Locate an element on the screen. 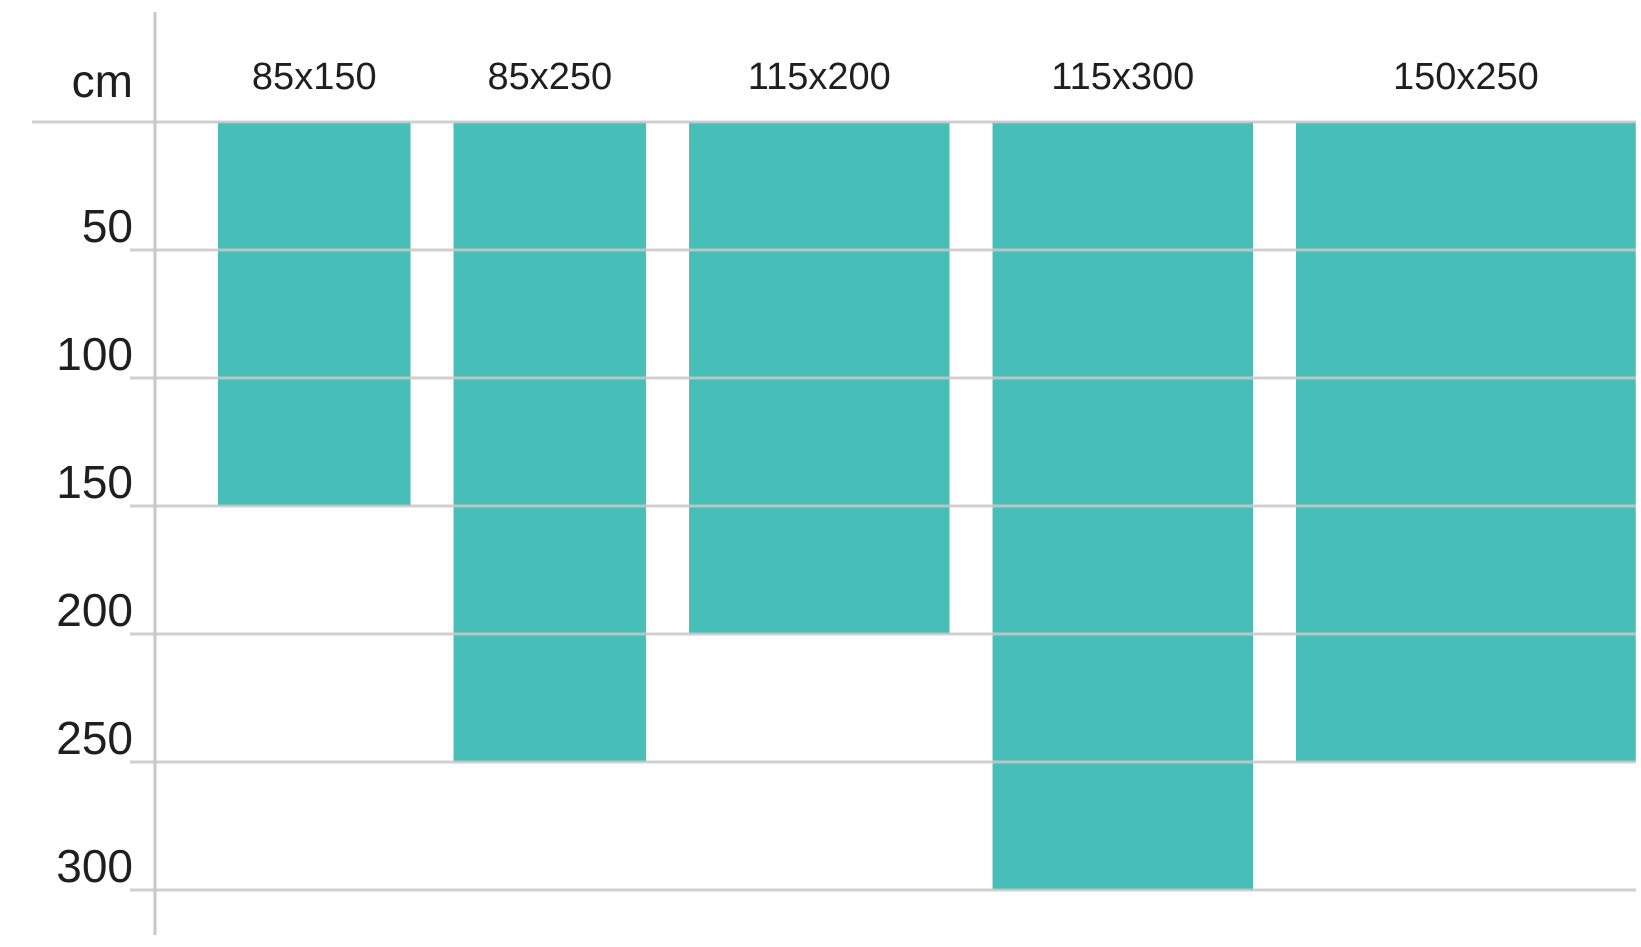 Image resolution: width=1641 pixels, height=947 pixels. category-label: 85x150 is located at coordinates (314, 77).